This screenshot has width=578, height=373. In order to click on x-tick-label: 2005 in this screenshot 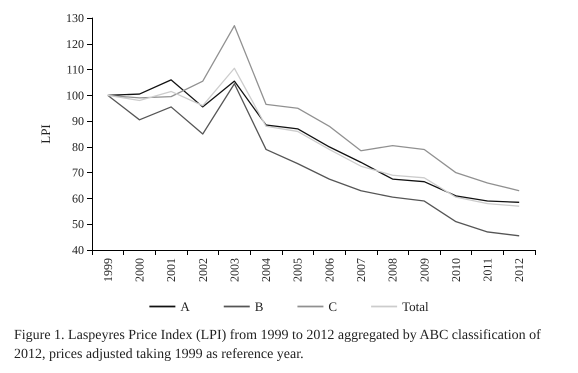, I will do `click(297, 270)`.